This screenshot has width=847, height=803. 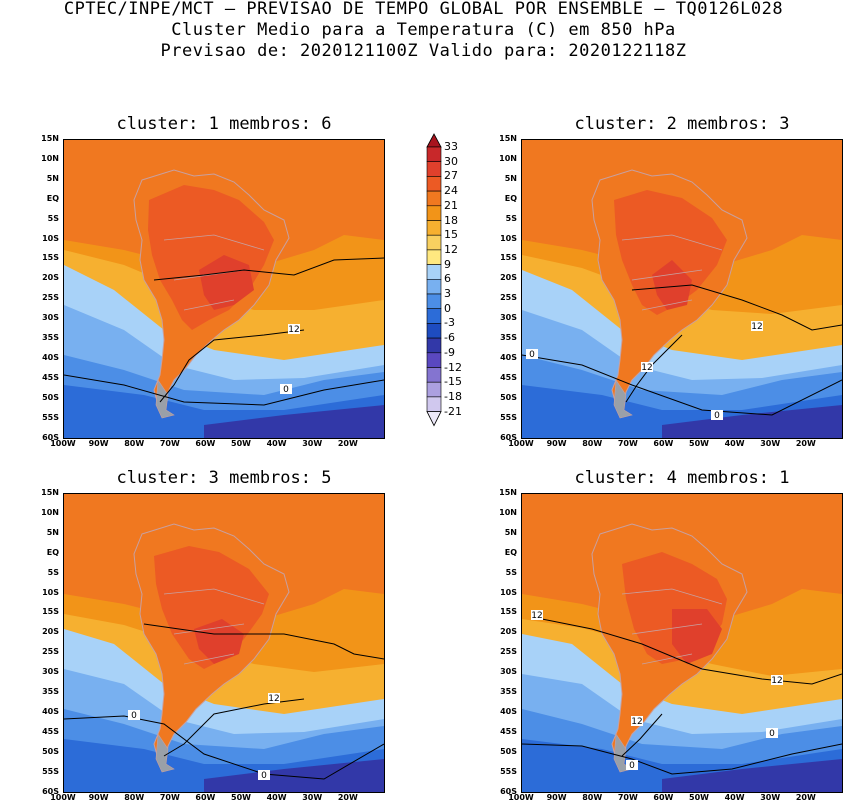 What do you see at coordinates (453, 396) in the screenshot?
I see `colorbar-level-label: -18` at bounding box center [453, 396].